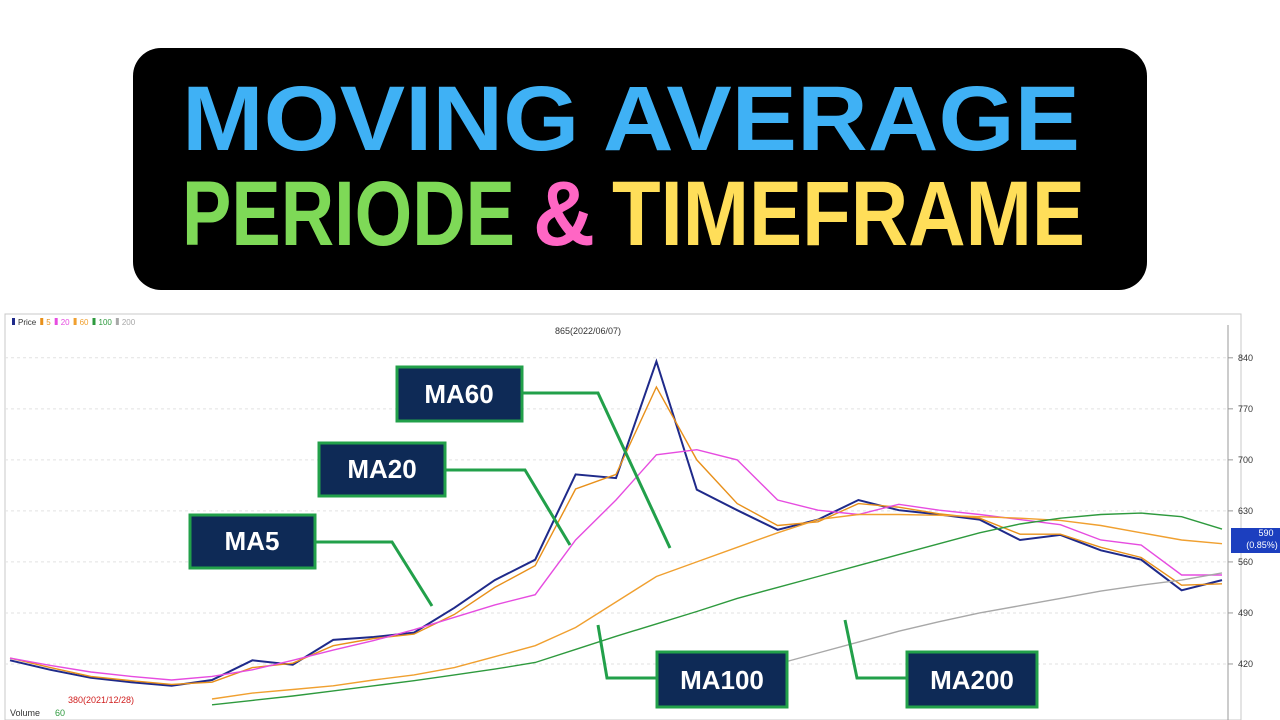 Image resolution: width=1280 pixels, height=720 pixels. What do you see at coordinates (27, 322) in the screenshot?
I see `legend-label: Price` at bounding box center [27, 322].